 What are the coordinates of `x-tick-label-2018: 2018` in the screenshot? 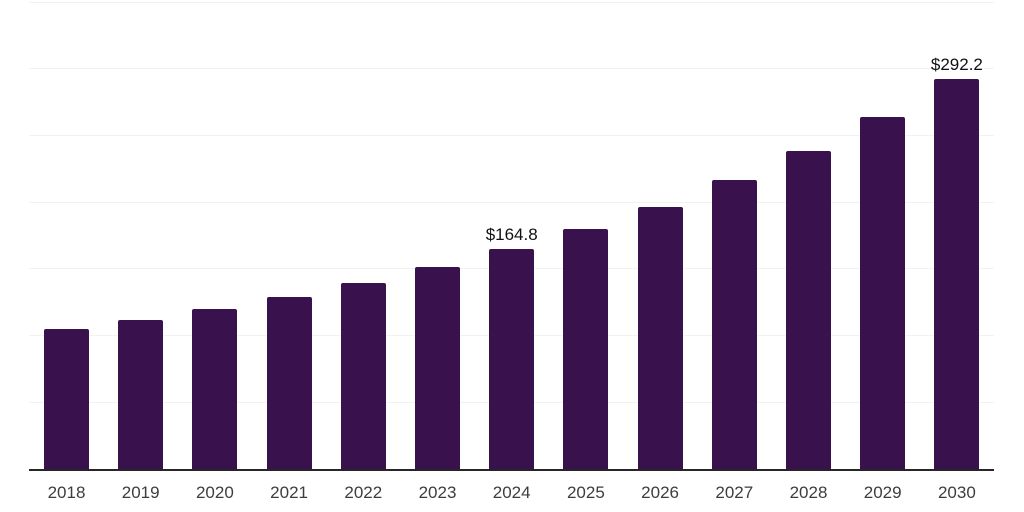 It's located at (66, 492).